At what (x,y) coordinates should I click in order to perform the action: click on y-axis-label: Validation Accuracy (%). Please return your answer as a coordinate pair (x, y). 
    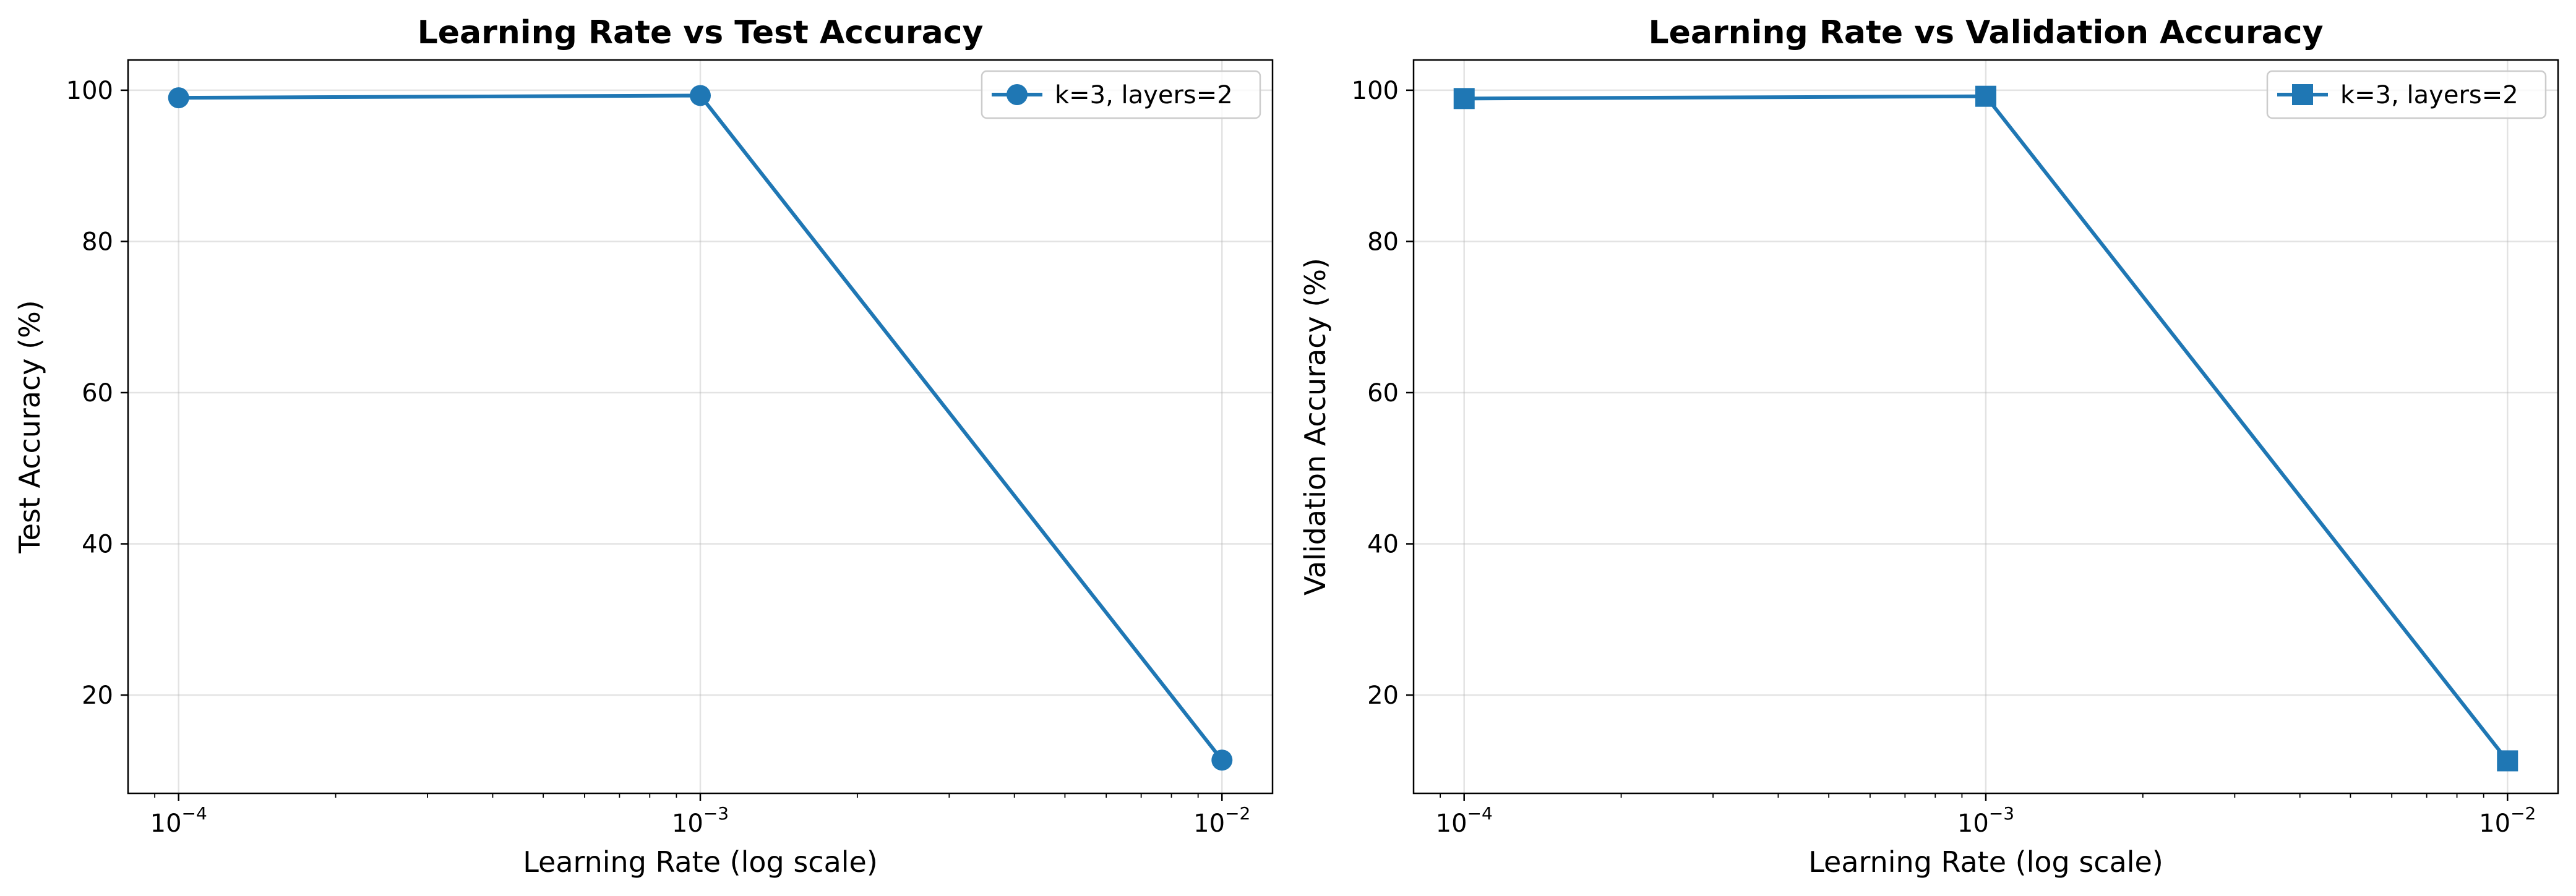
    Looking at the image, I should click on (1316, 426).